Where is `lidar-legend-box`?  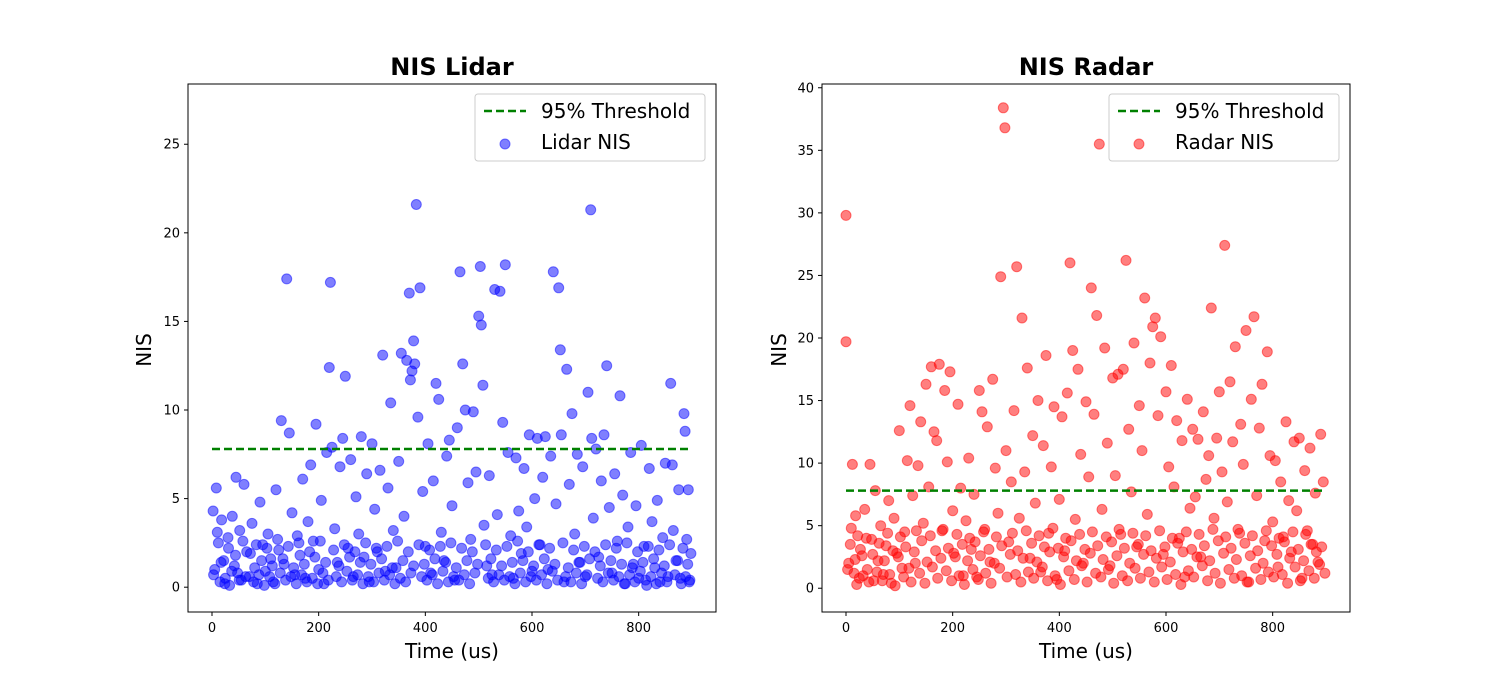 lidar-legend-box is located at coordinates (590, 127).